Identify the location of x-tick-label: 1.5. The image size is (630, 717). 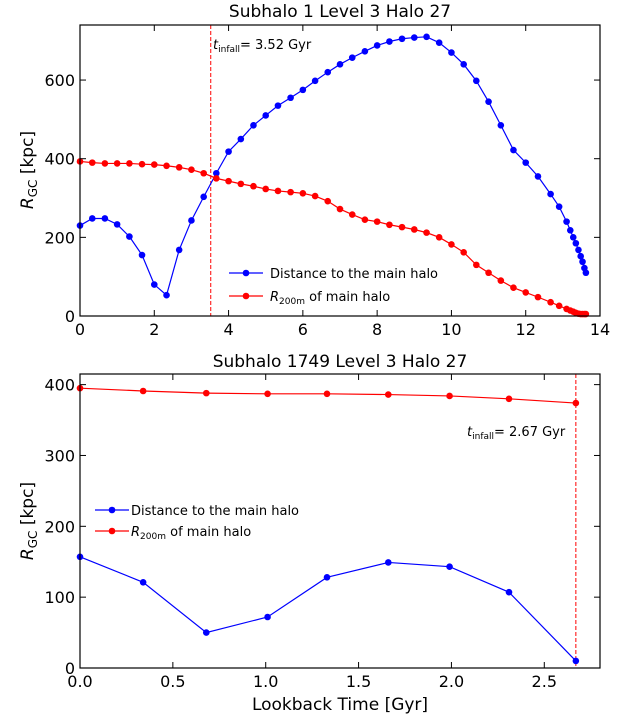
(358, 681).